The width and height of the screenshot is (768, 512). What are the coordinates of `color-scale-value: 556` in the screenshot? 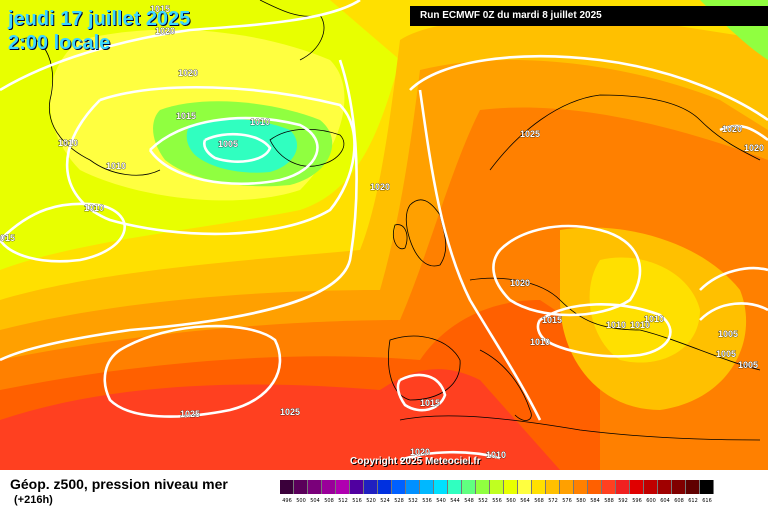 It's located at (497, 501).